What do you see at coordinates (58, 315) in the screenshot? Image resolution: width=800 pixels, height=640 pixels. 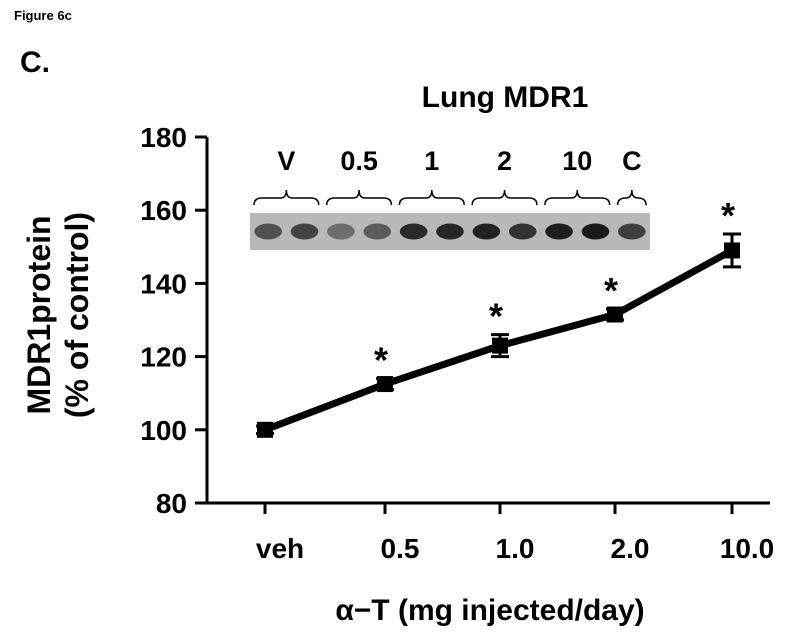 I see `y-axis-label: MDR1protein (% of control)` at bounding box center [58, 315].